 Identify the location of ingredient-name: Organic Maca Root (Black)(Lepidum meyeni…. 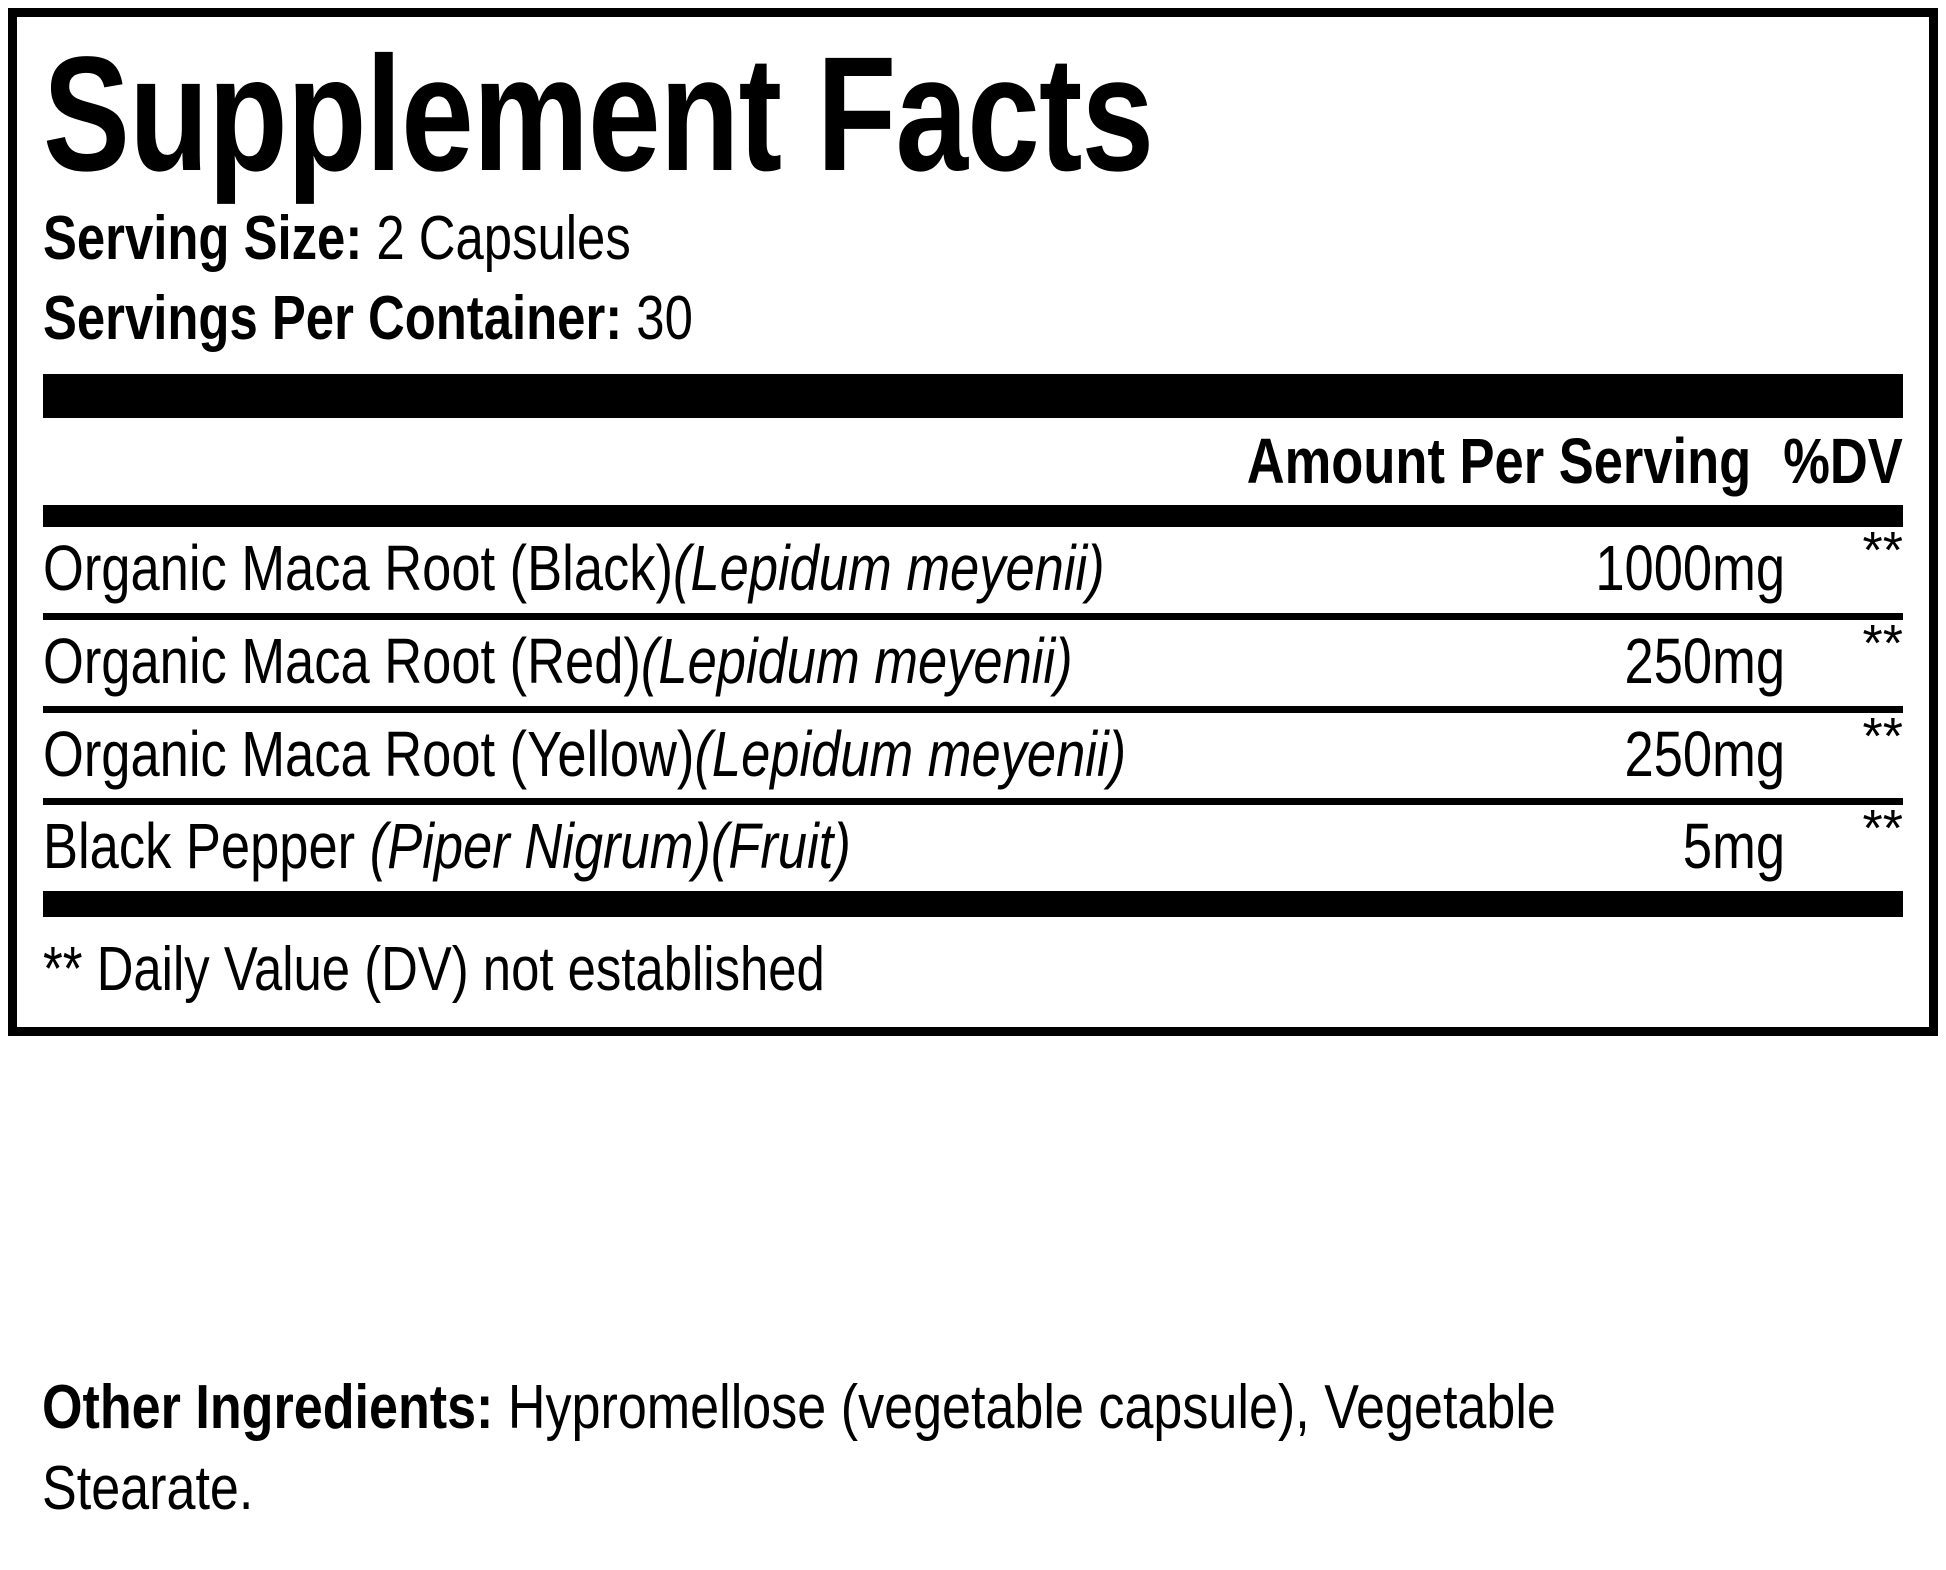
(634, 568).